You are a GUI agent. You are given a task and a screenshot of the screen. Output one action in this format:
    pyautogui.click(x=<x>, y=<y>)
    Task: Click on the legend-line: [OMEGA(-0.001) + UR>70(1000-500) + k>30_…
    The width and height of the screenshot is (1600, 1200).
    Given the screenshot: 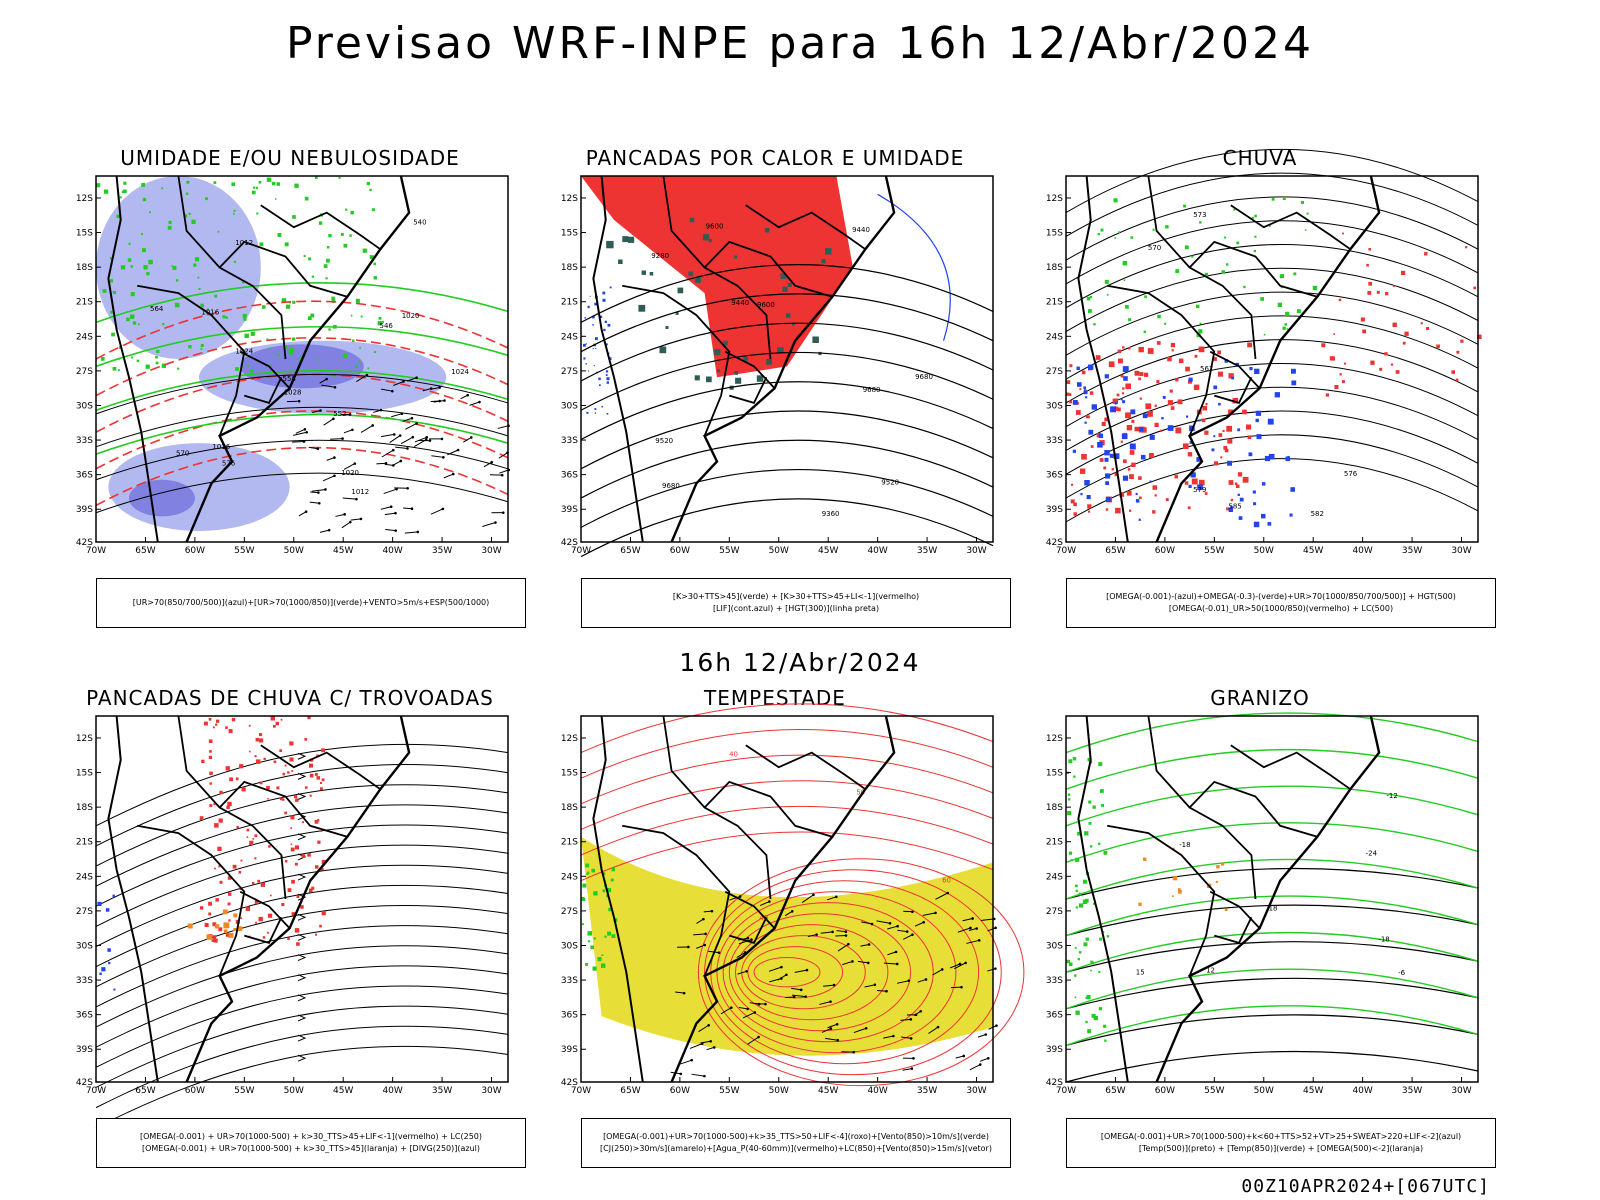 What is the action you would take?
    pyautogui.click(x=311, y=1136)
    